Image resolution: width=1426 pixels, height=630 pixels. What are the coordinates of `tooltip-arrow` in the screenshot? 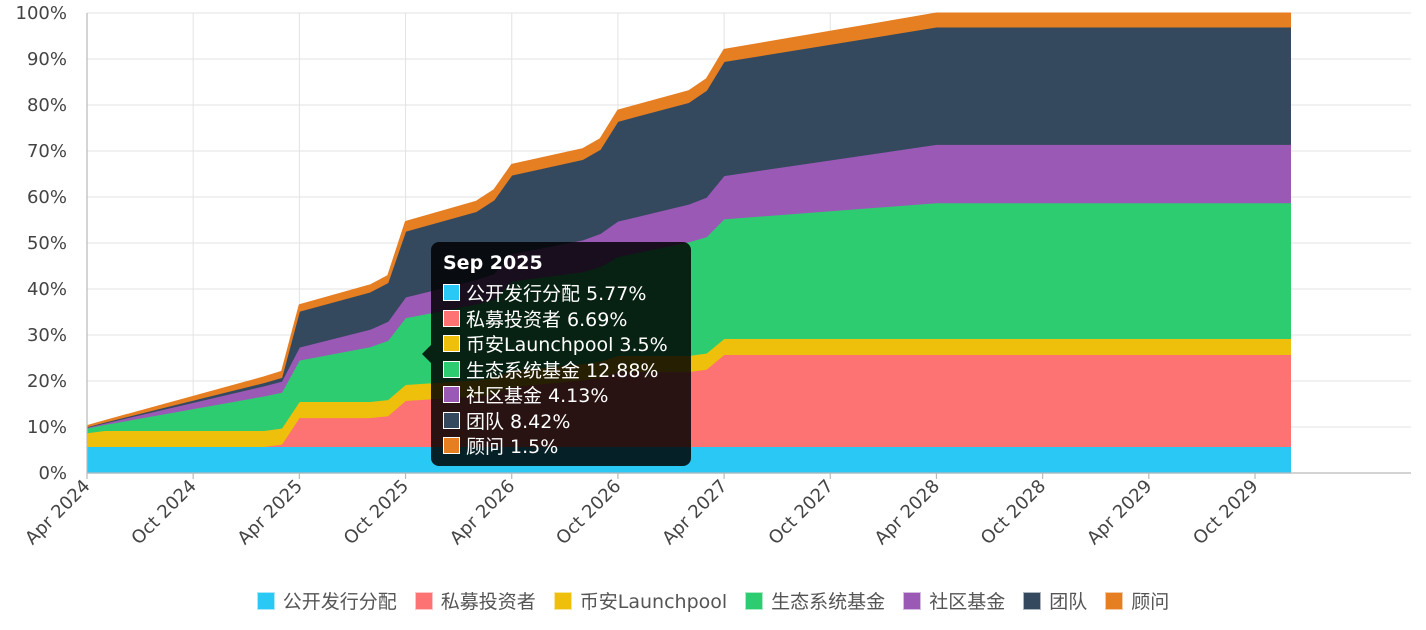 It's located at (426, 354).